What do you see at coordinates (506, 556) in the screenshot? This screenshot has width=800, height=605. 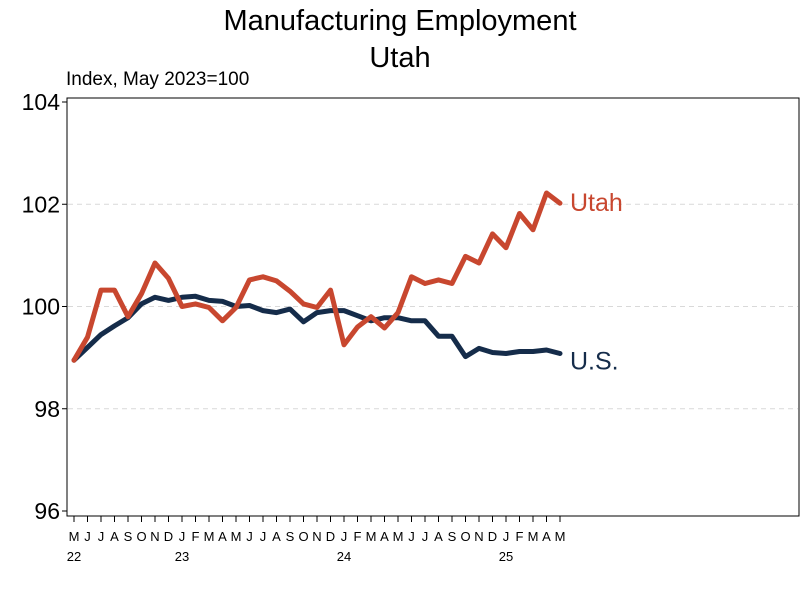 I see `x-year-label: 25` at bounding box center [506, 556].